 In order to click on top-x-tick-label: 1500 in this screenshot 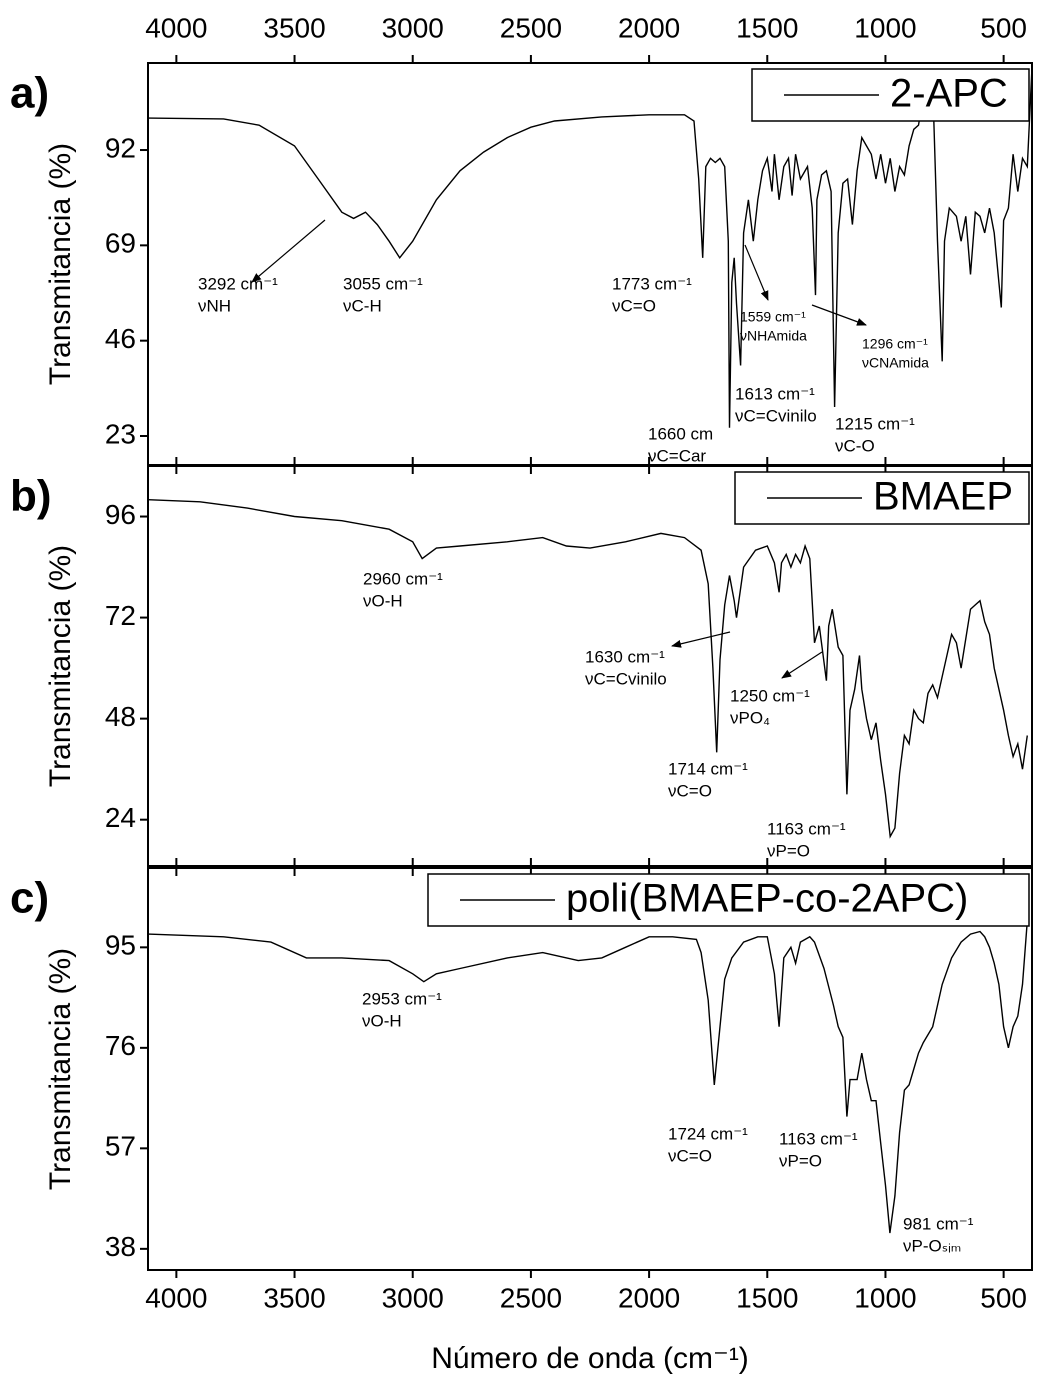, I will do `click(767, 27)`.